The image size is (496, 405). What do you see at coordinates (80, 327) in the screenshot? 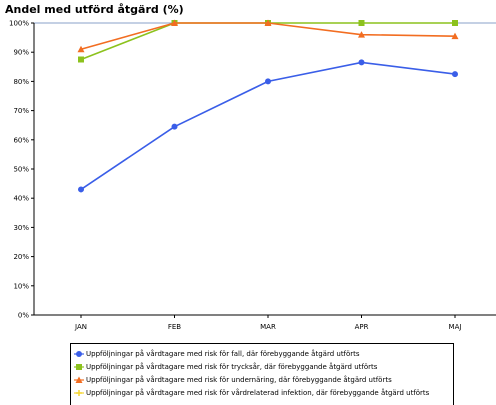
I see `x-tick-label: JAN` at bounding box center [80, 327].